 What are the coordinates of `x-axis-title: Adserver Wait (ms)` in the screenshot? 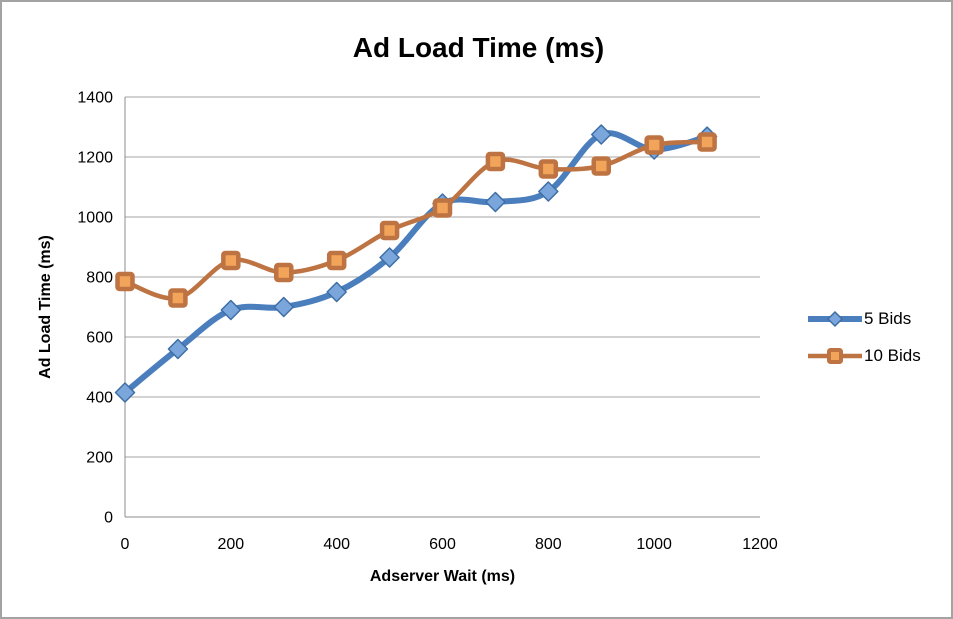 It's located at (442, 576).